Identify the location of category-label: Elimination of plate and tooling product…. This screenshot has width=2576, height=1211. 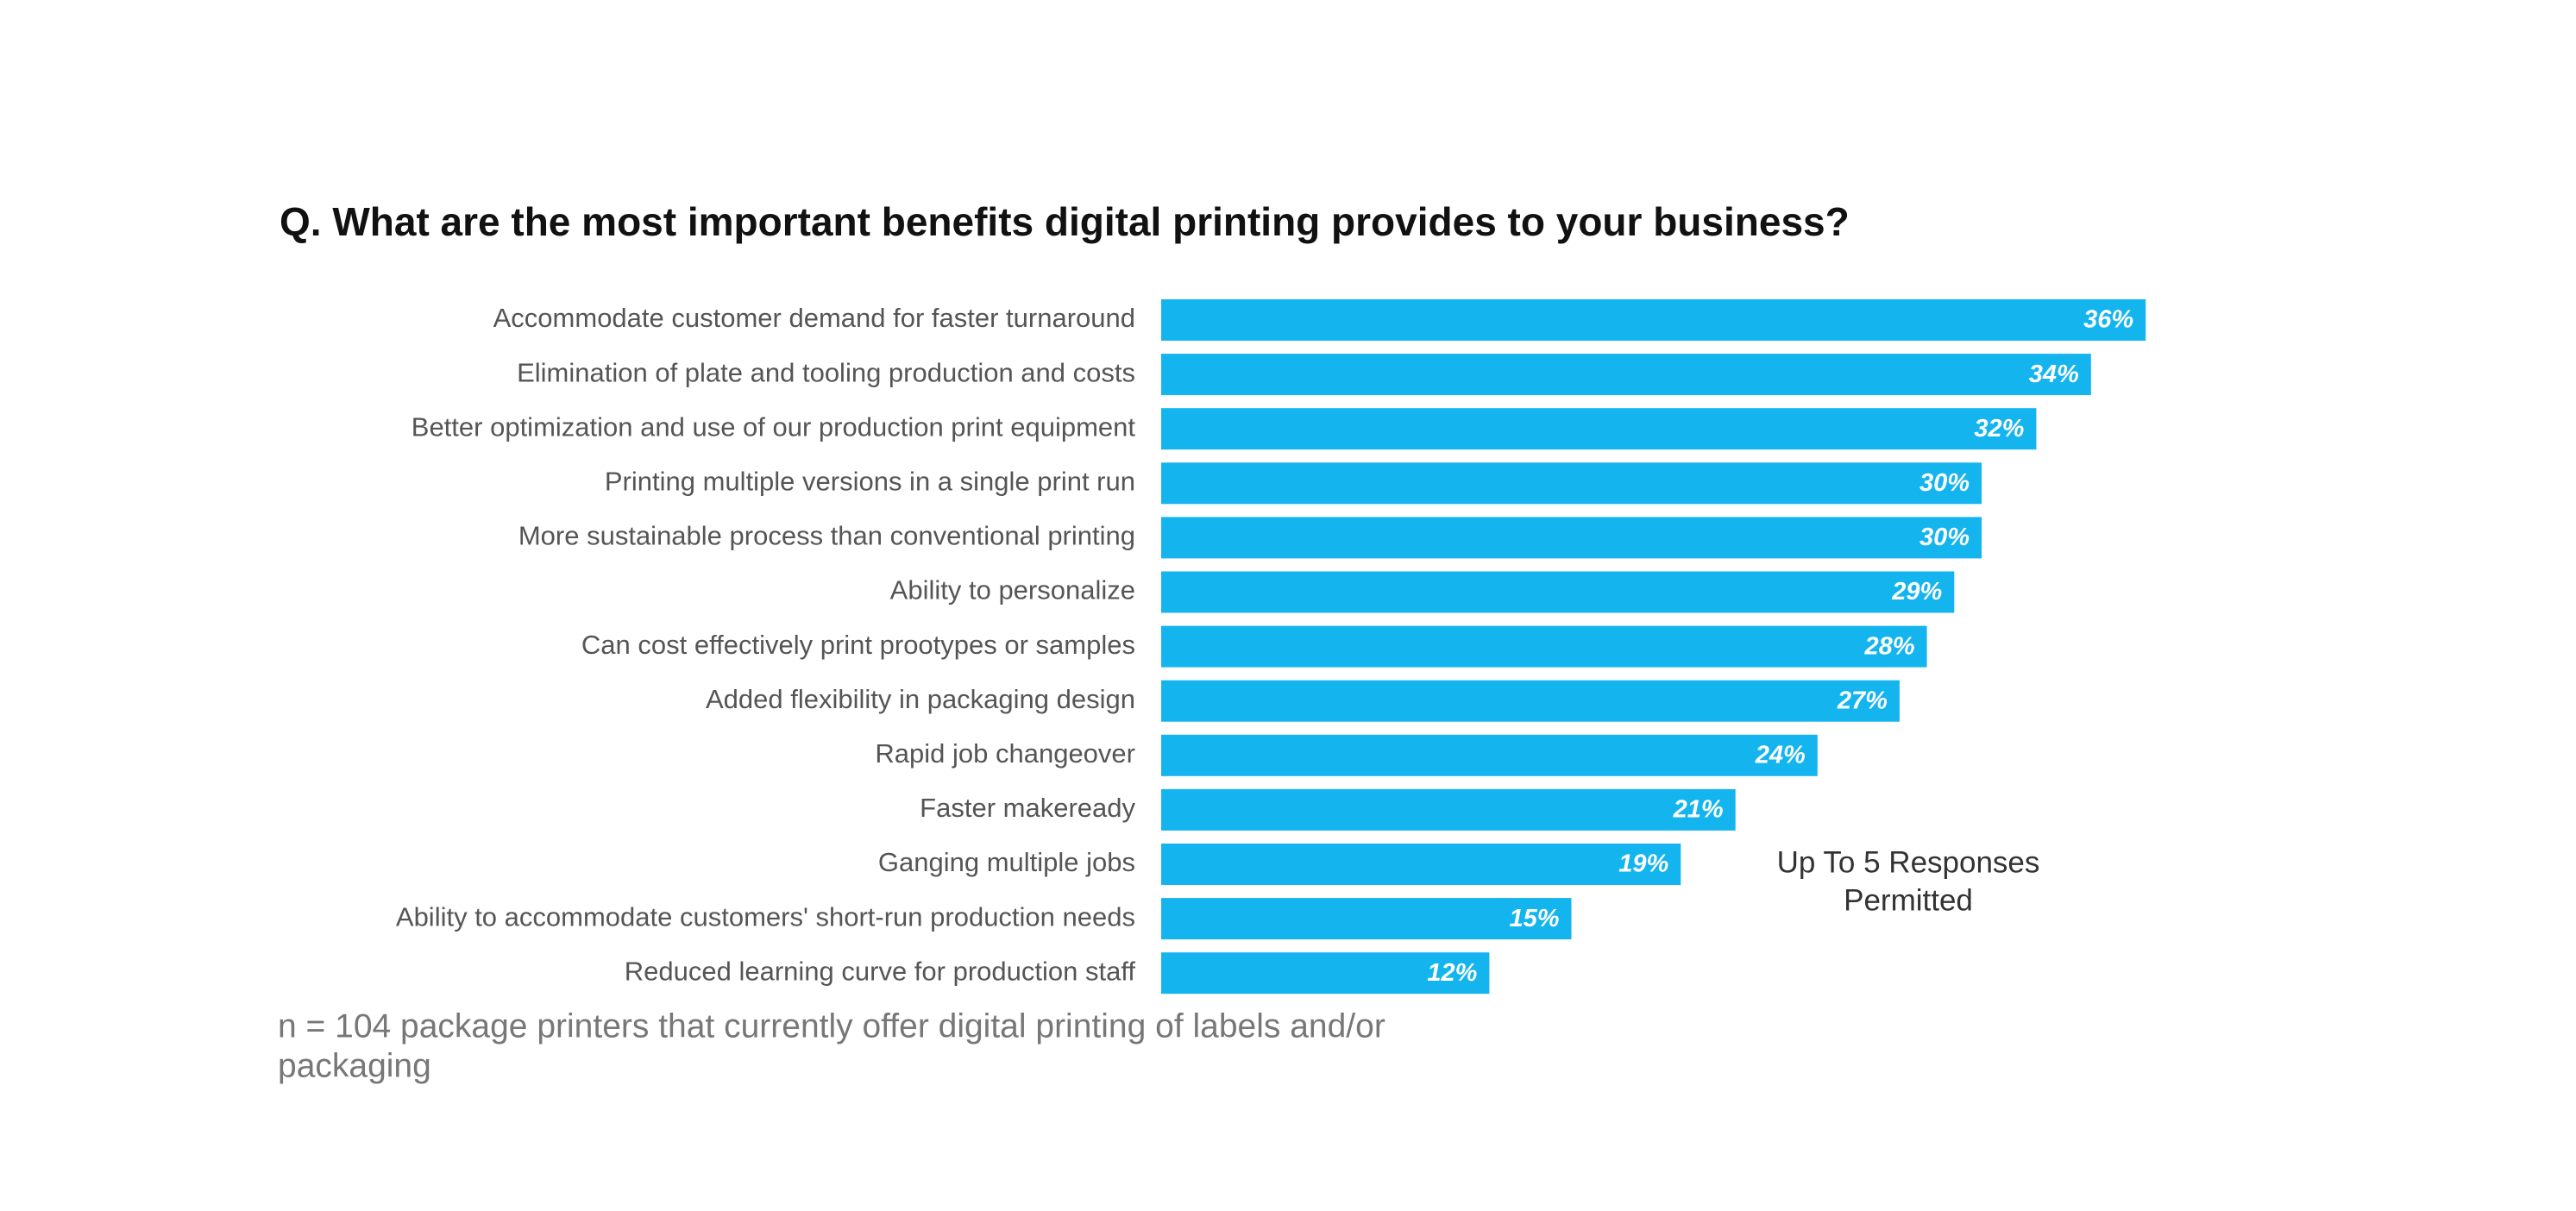
(826, 372).